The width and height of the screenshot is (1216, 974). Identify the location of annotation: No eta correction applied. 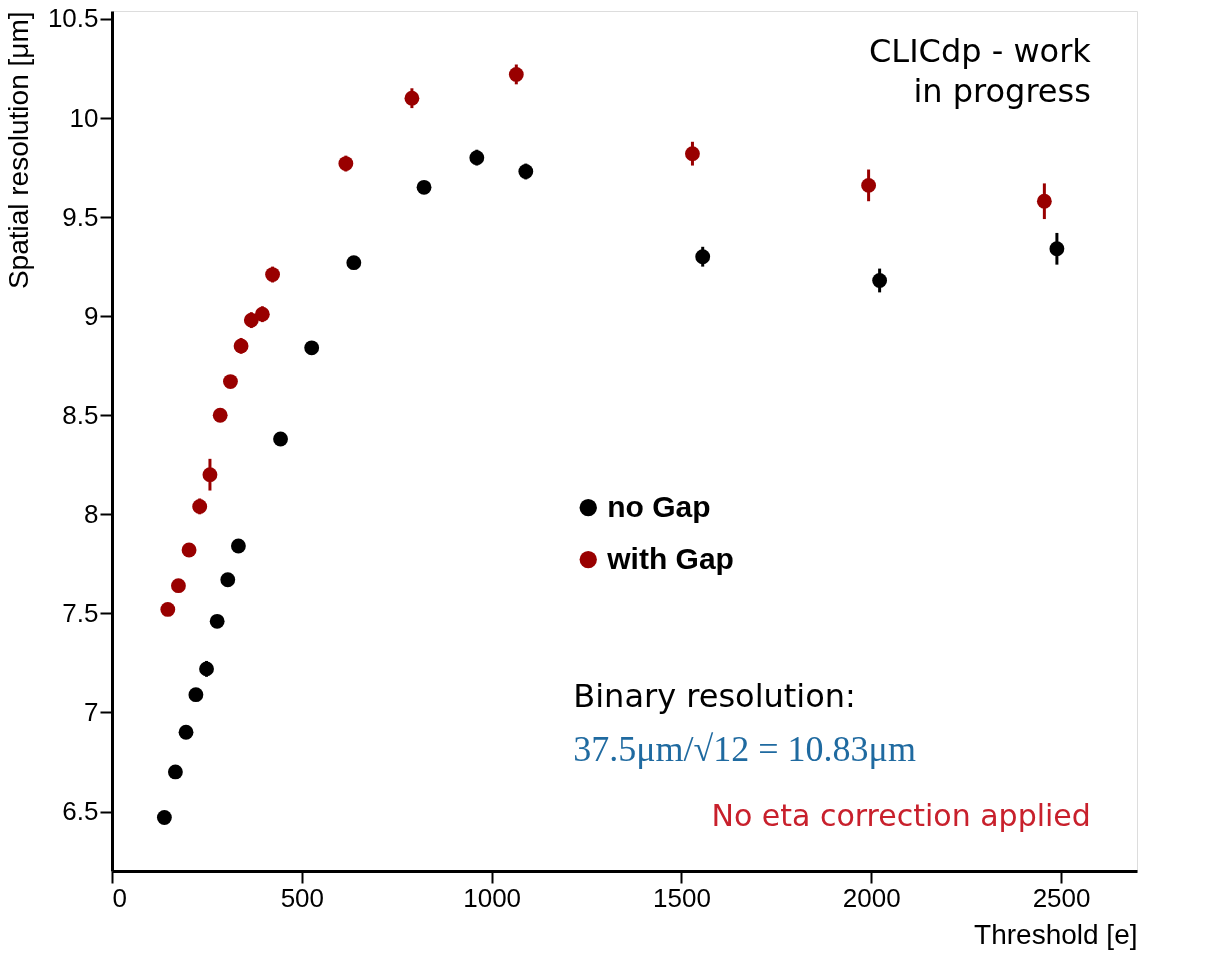
(901, 816).